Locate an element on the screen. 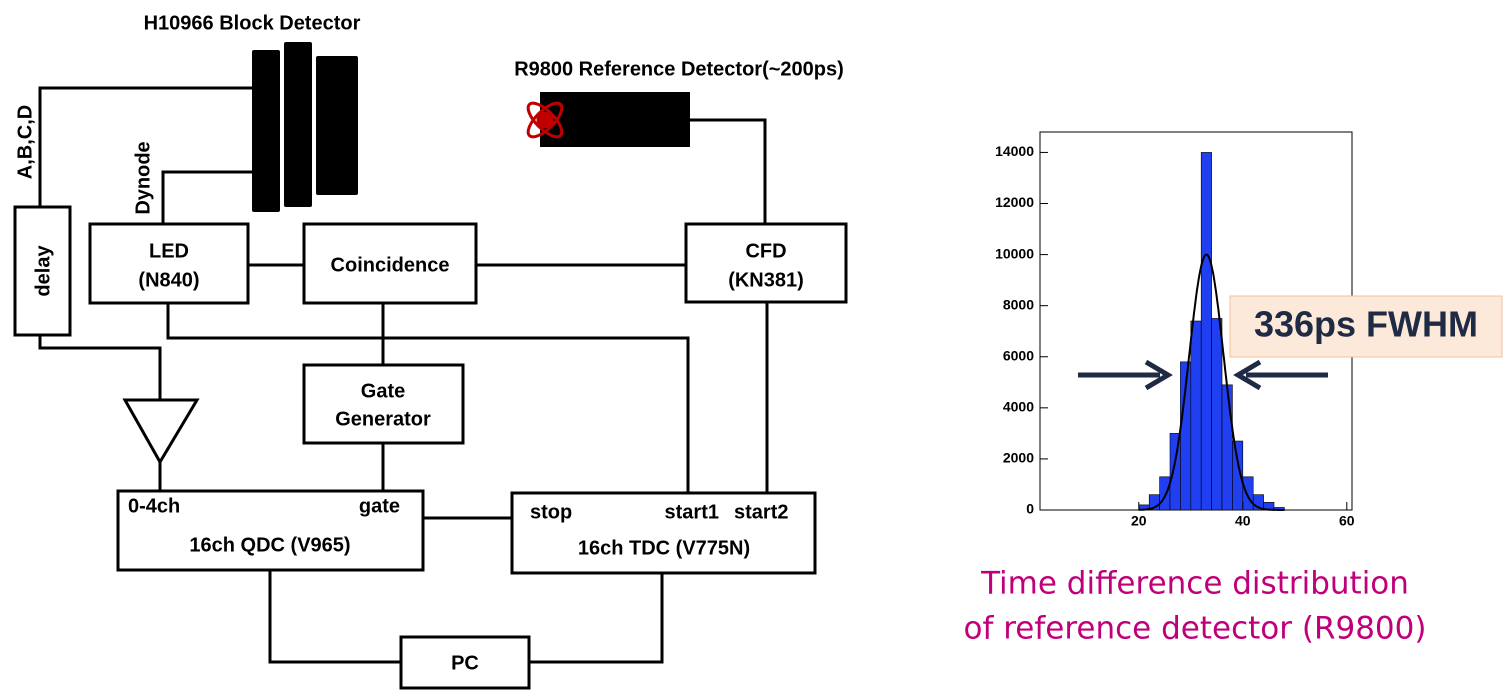 The width and height of the screenshot is (1511, 697). label: Generator is located at coordinates (383, 419).